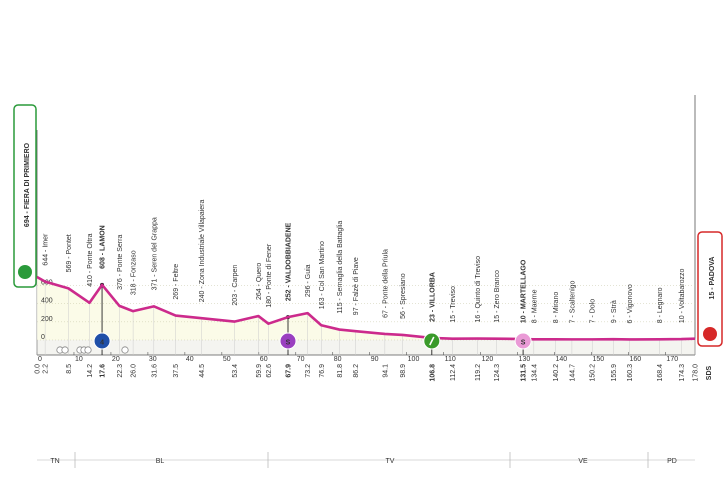 The image size is (728, 485). I want to click on x-tick-label: 50, so click(227, 359).